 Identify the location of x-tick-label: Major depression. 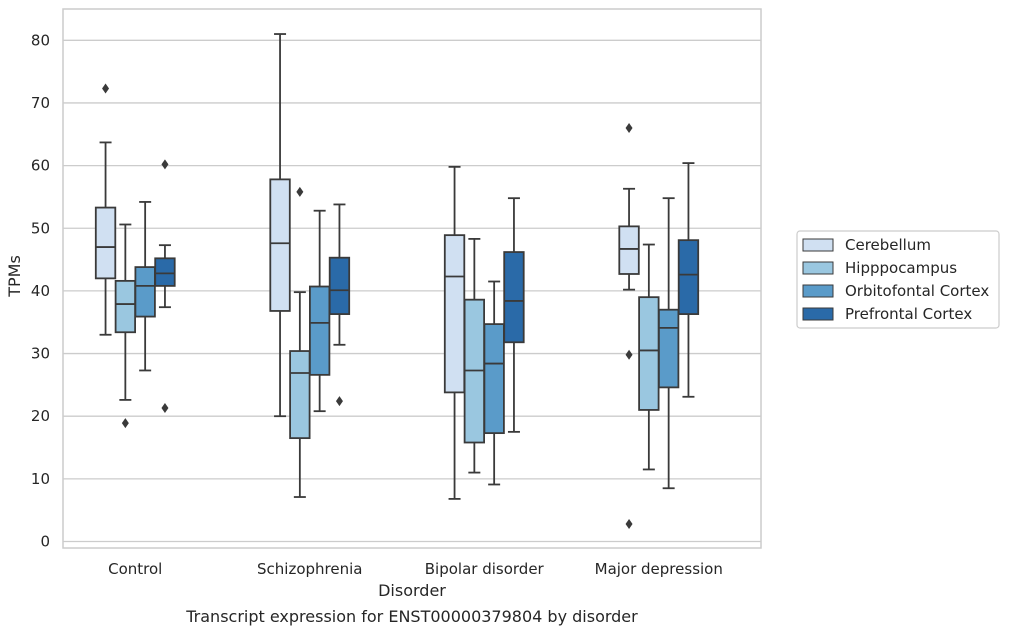
(659, 569).